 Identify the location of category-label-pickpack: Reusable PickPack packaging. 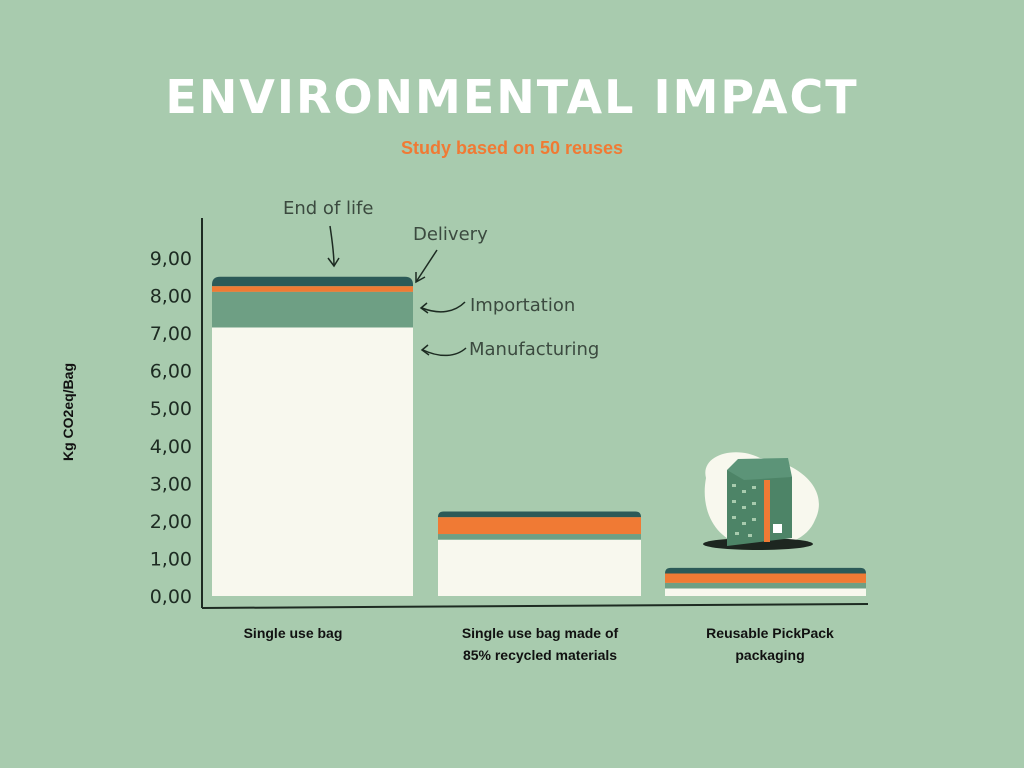
(770, 644).